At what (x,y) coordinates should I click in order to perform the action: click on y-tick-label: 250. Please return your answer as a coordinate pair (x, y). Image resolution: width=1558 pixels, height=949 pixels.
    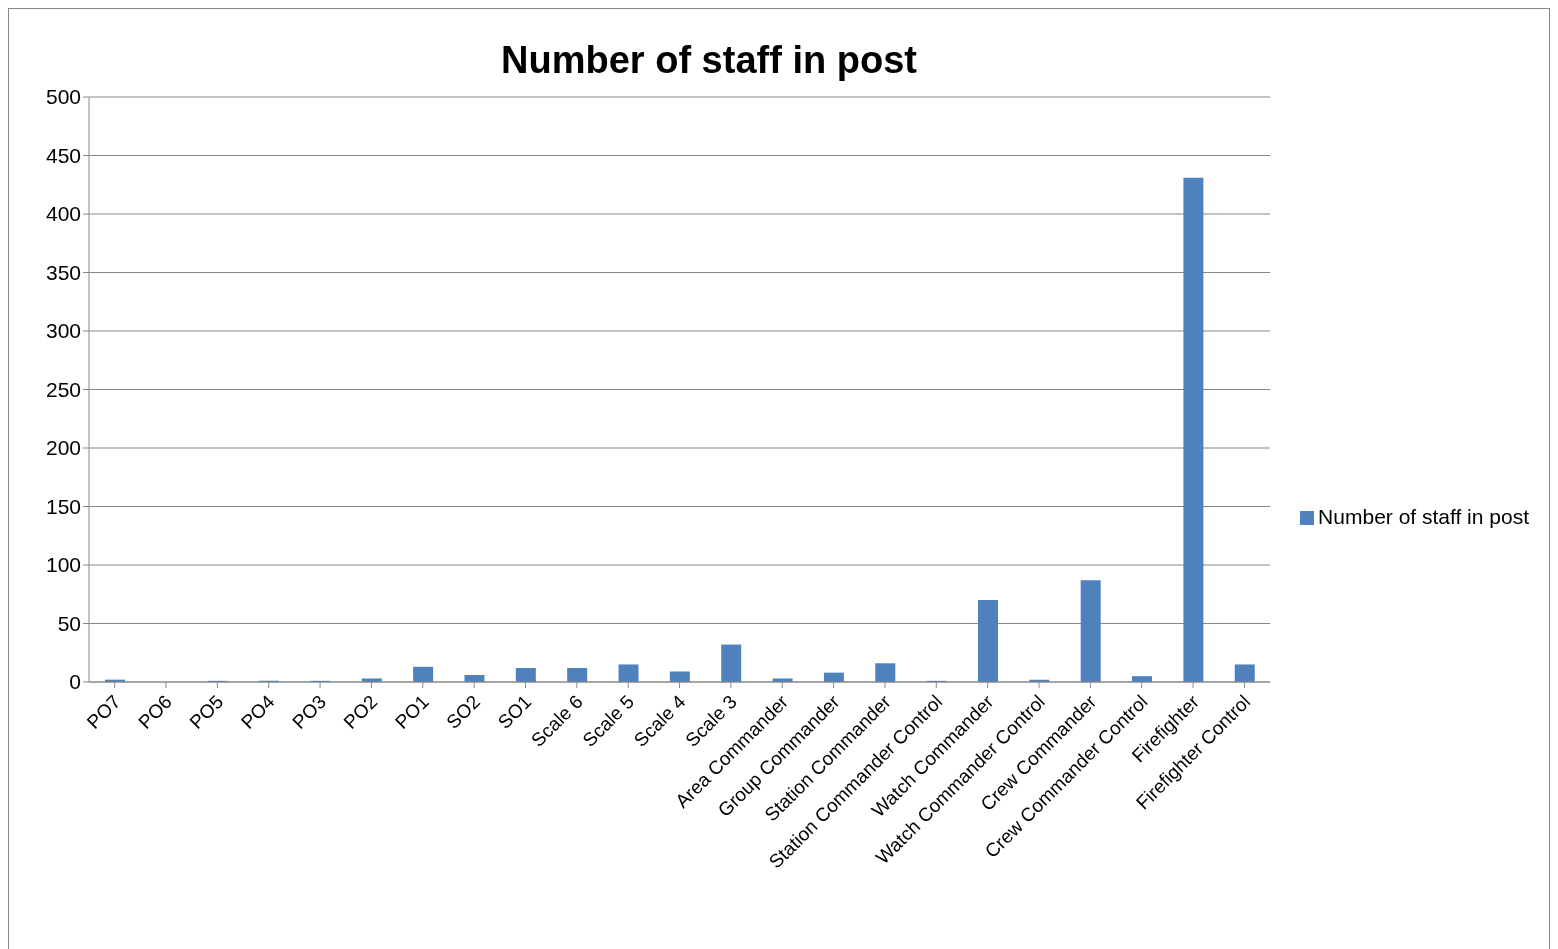
    Looking at the image, I should click on (63, 389).